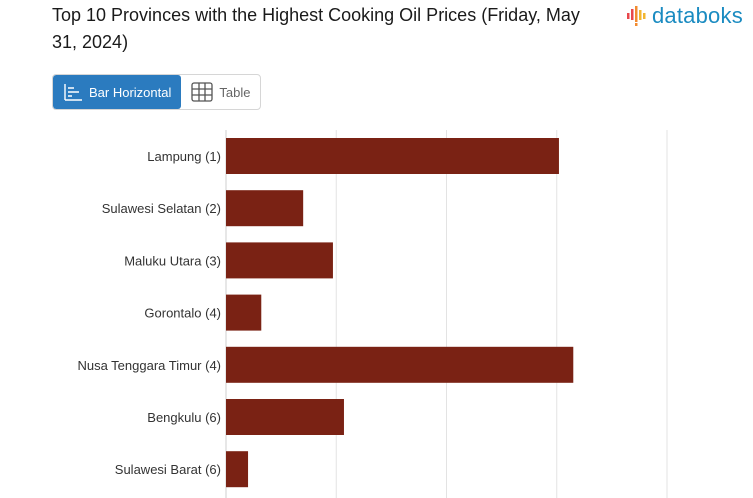  What do you see at coordinates (73, 92) in the screenshot?
I see `bar-horizontal-icon` at bounding box center [73, 92].